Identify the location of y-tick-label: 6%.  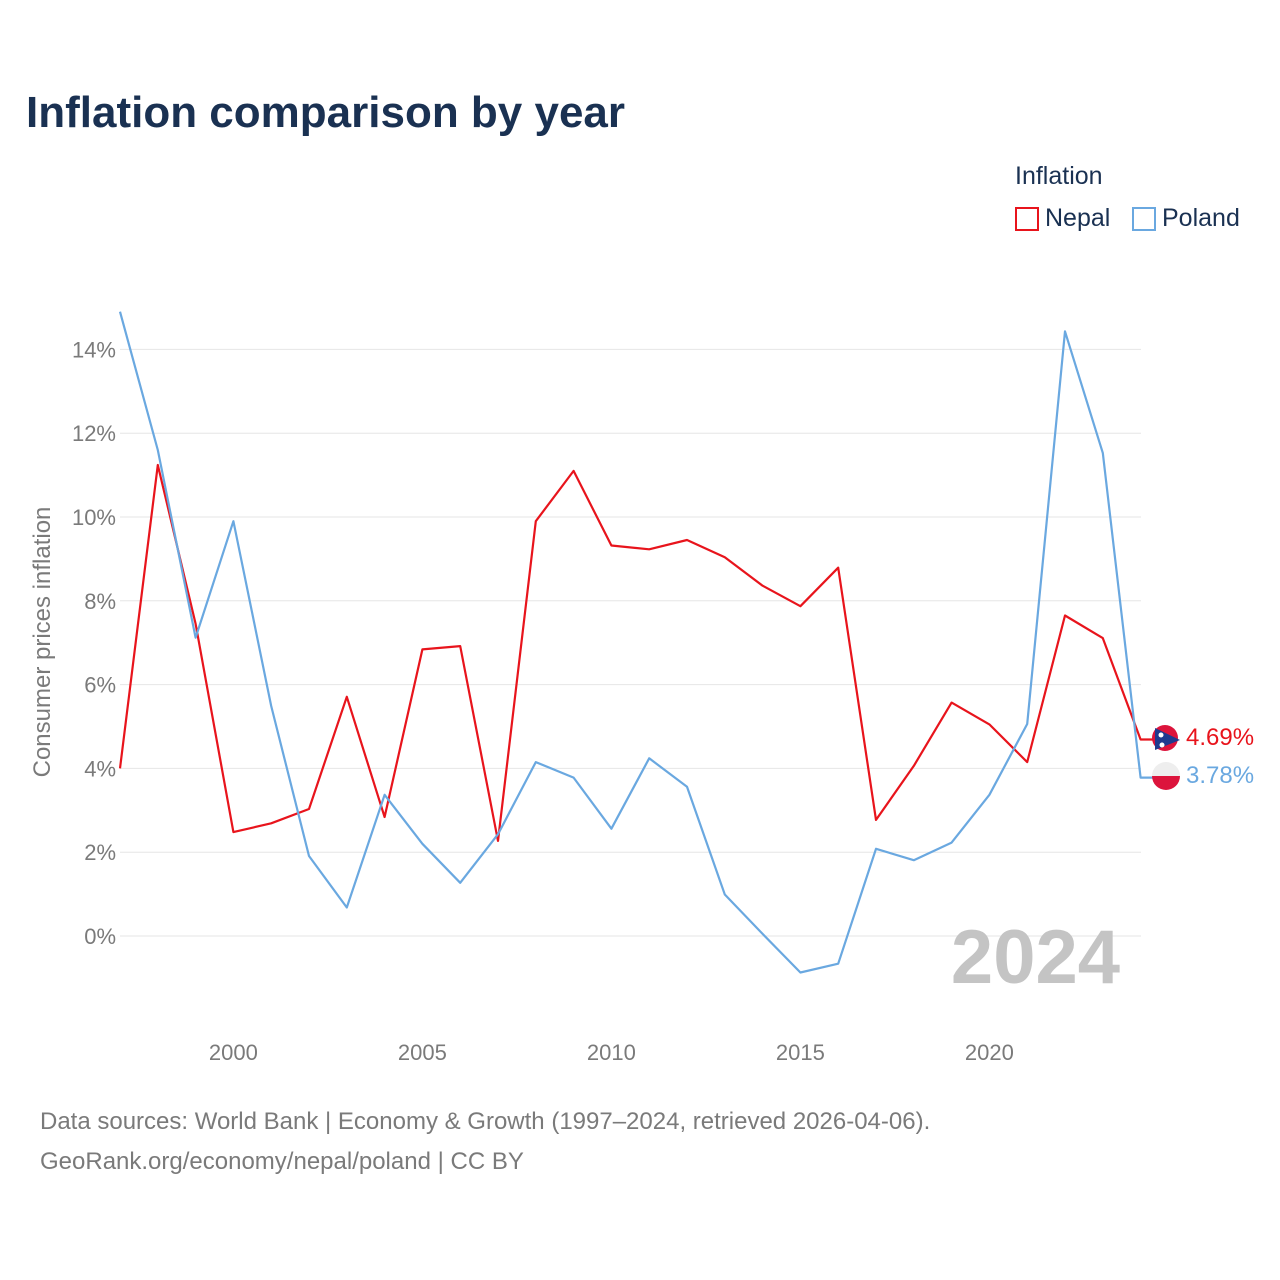
(100, 685).